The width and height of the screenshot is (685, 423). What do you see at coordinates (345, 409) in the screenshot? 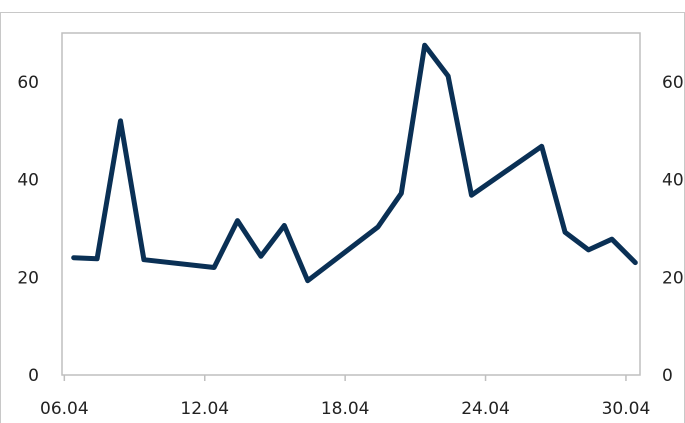
I see `x-tick-label: 18.04` at bounding box center [345, 409].